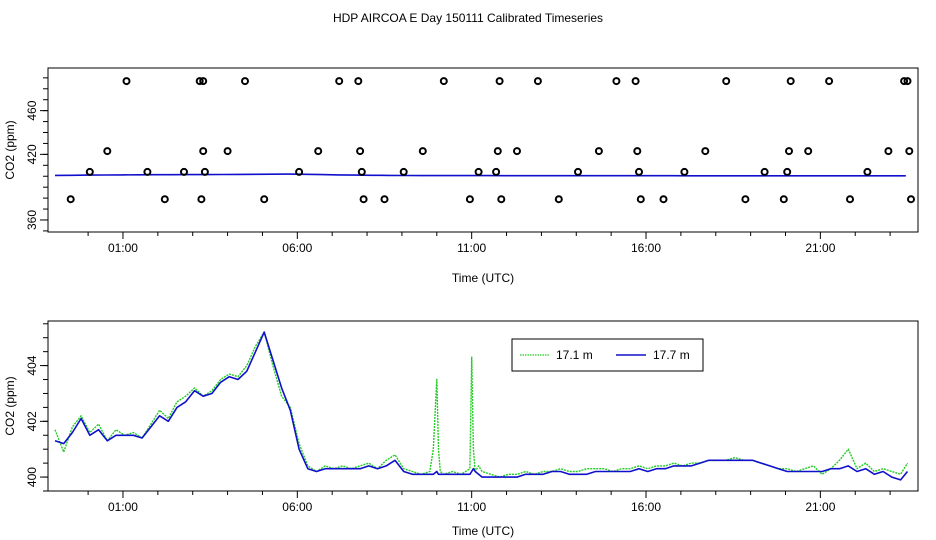  What do you see at coordinates (607, 355) in the screenshot?
I see `legend: 17.1 m 17.7 m` at bounding box center [607, 355].